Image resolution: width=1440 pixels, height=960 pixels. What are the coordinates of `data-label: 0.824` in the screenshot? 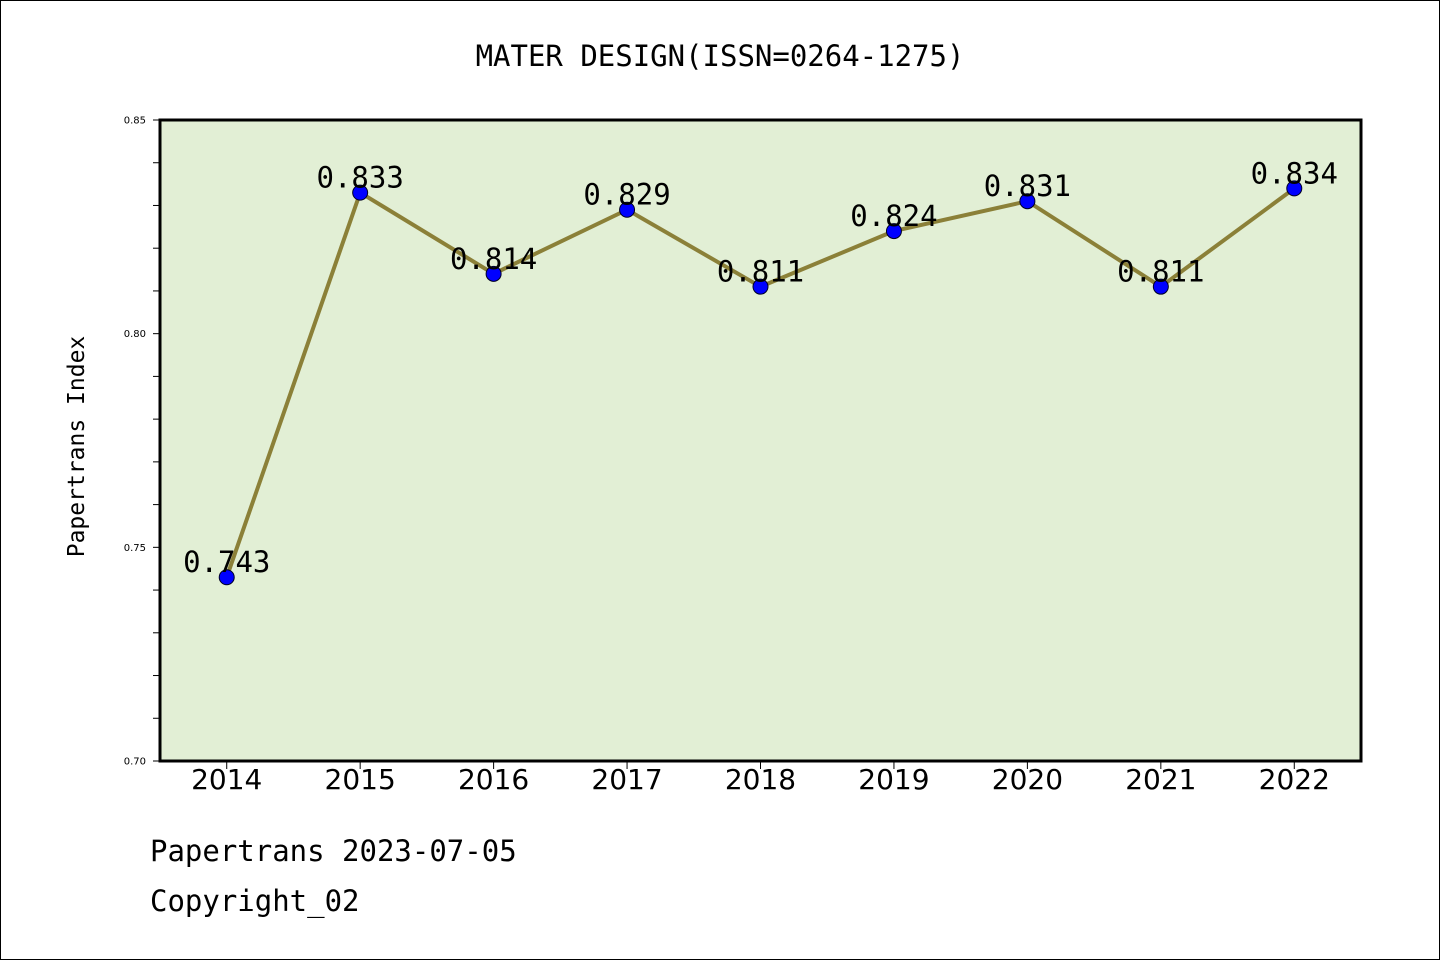 It's located at (893, 216).